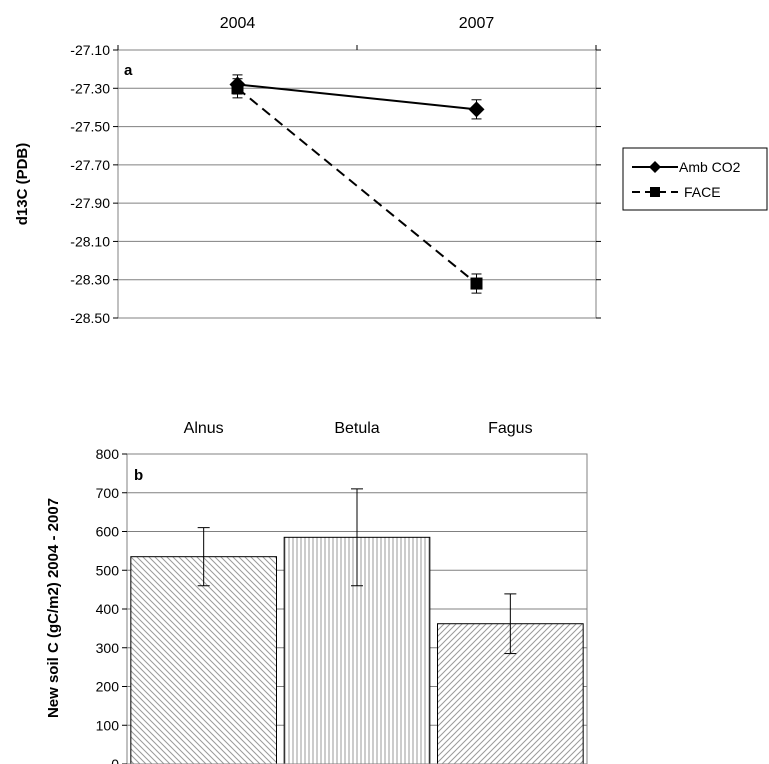 The width and height of the screenshot is (769, 764). What do you see at coordinates (510, 678) in the screenshot?
I see `bar-group-fagus` at bounding box center [510, 678].